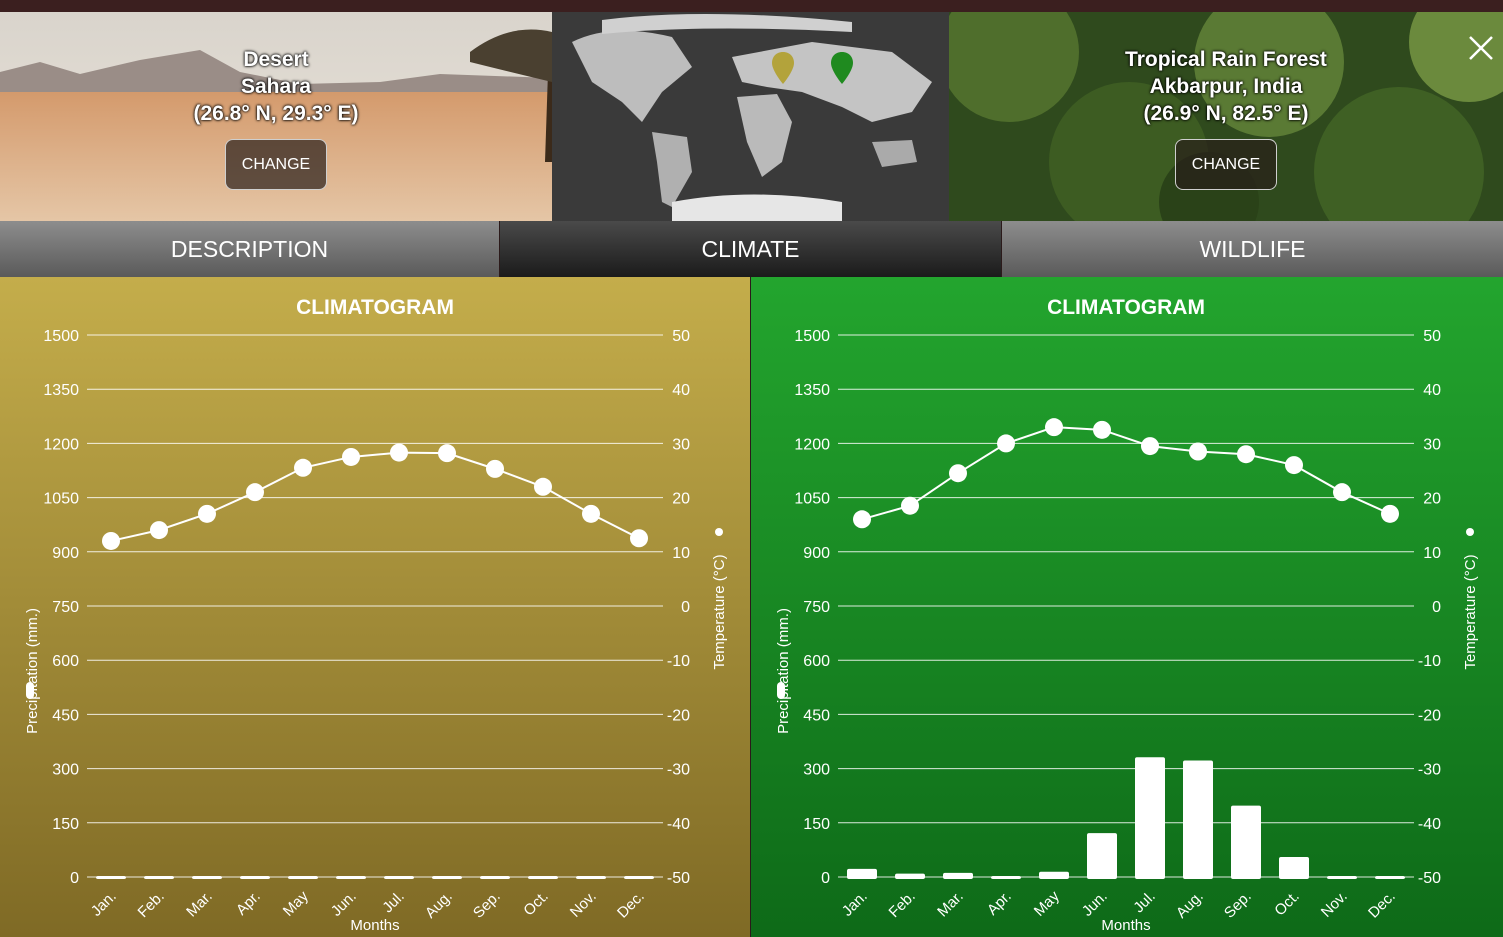 The image size is (1503, 937). I want to click on desert-photo, so click(276, 116).